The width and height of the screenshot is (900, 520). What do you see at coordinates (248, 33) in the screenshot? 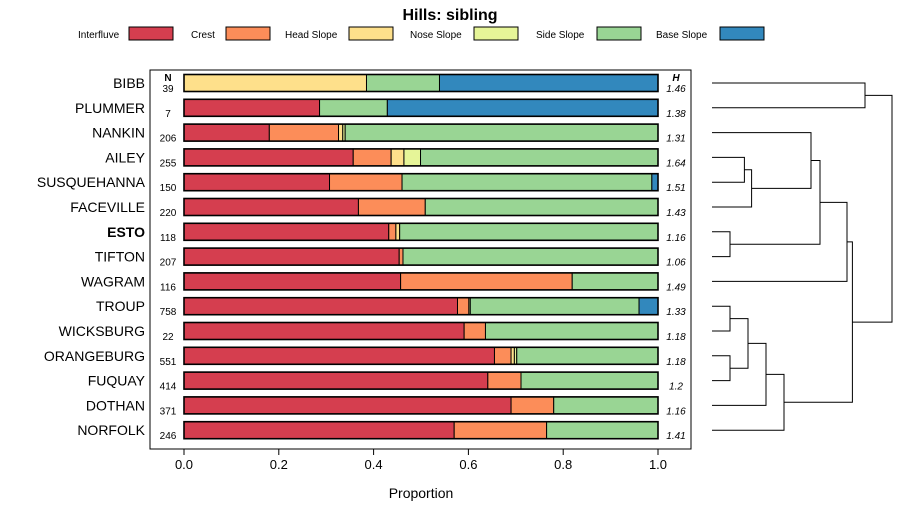
I see `legend-swatch-crest` at bounding box center [248, 33].